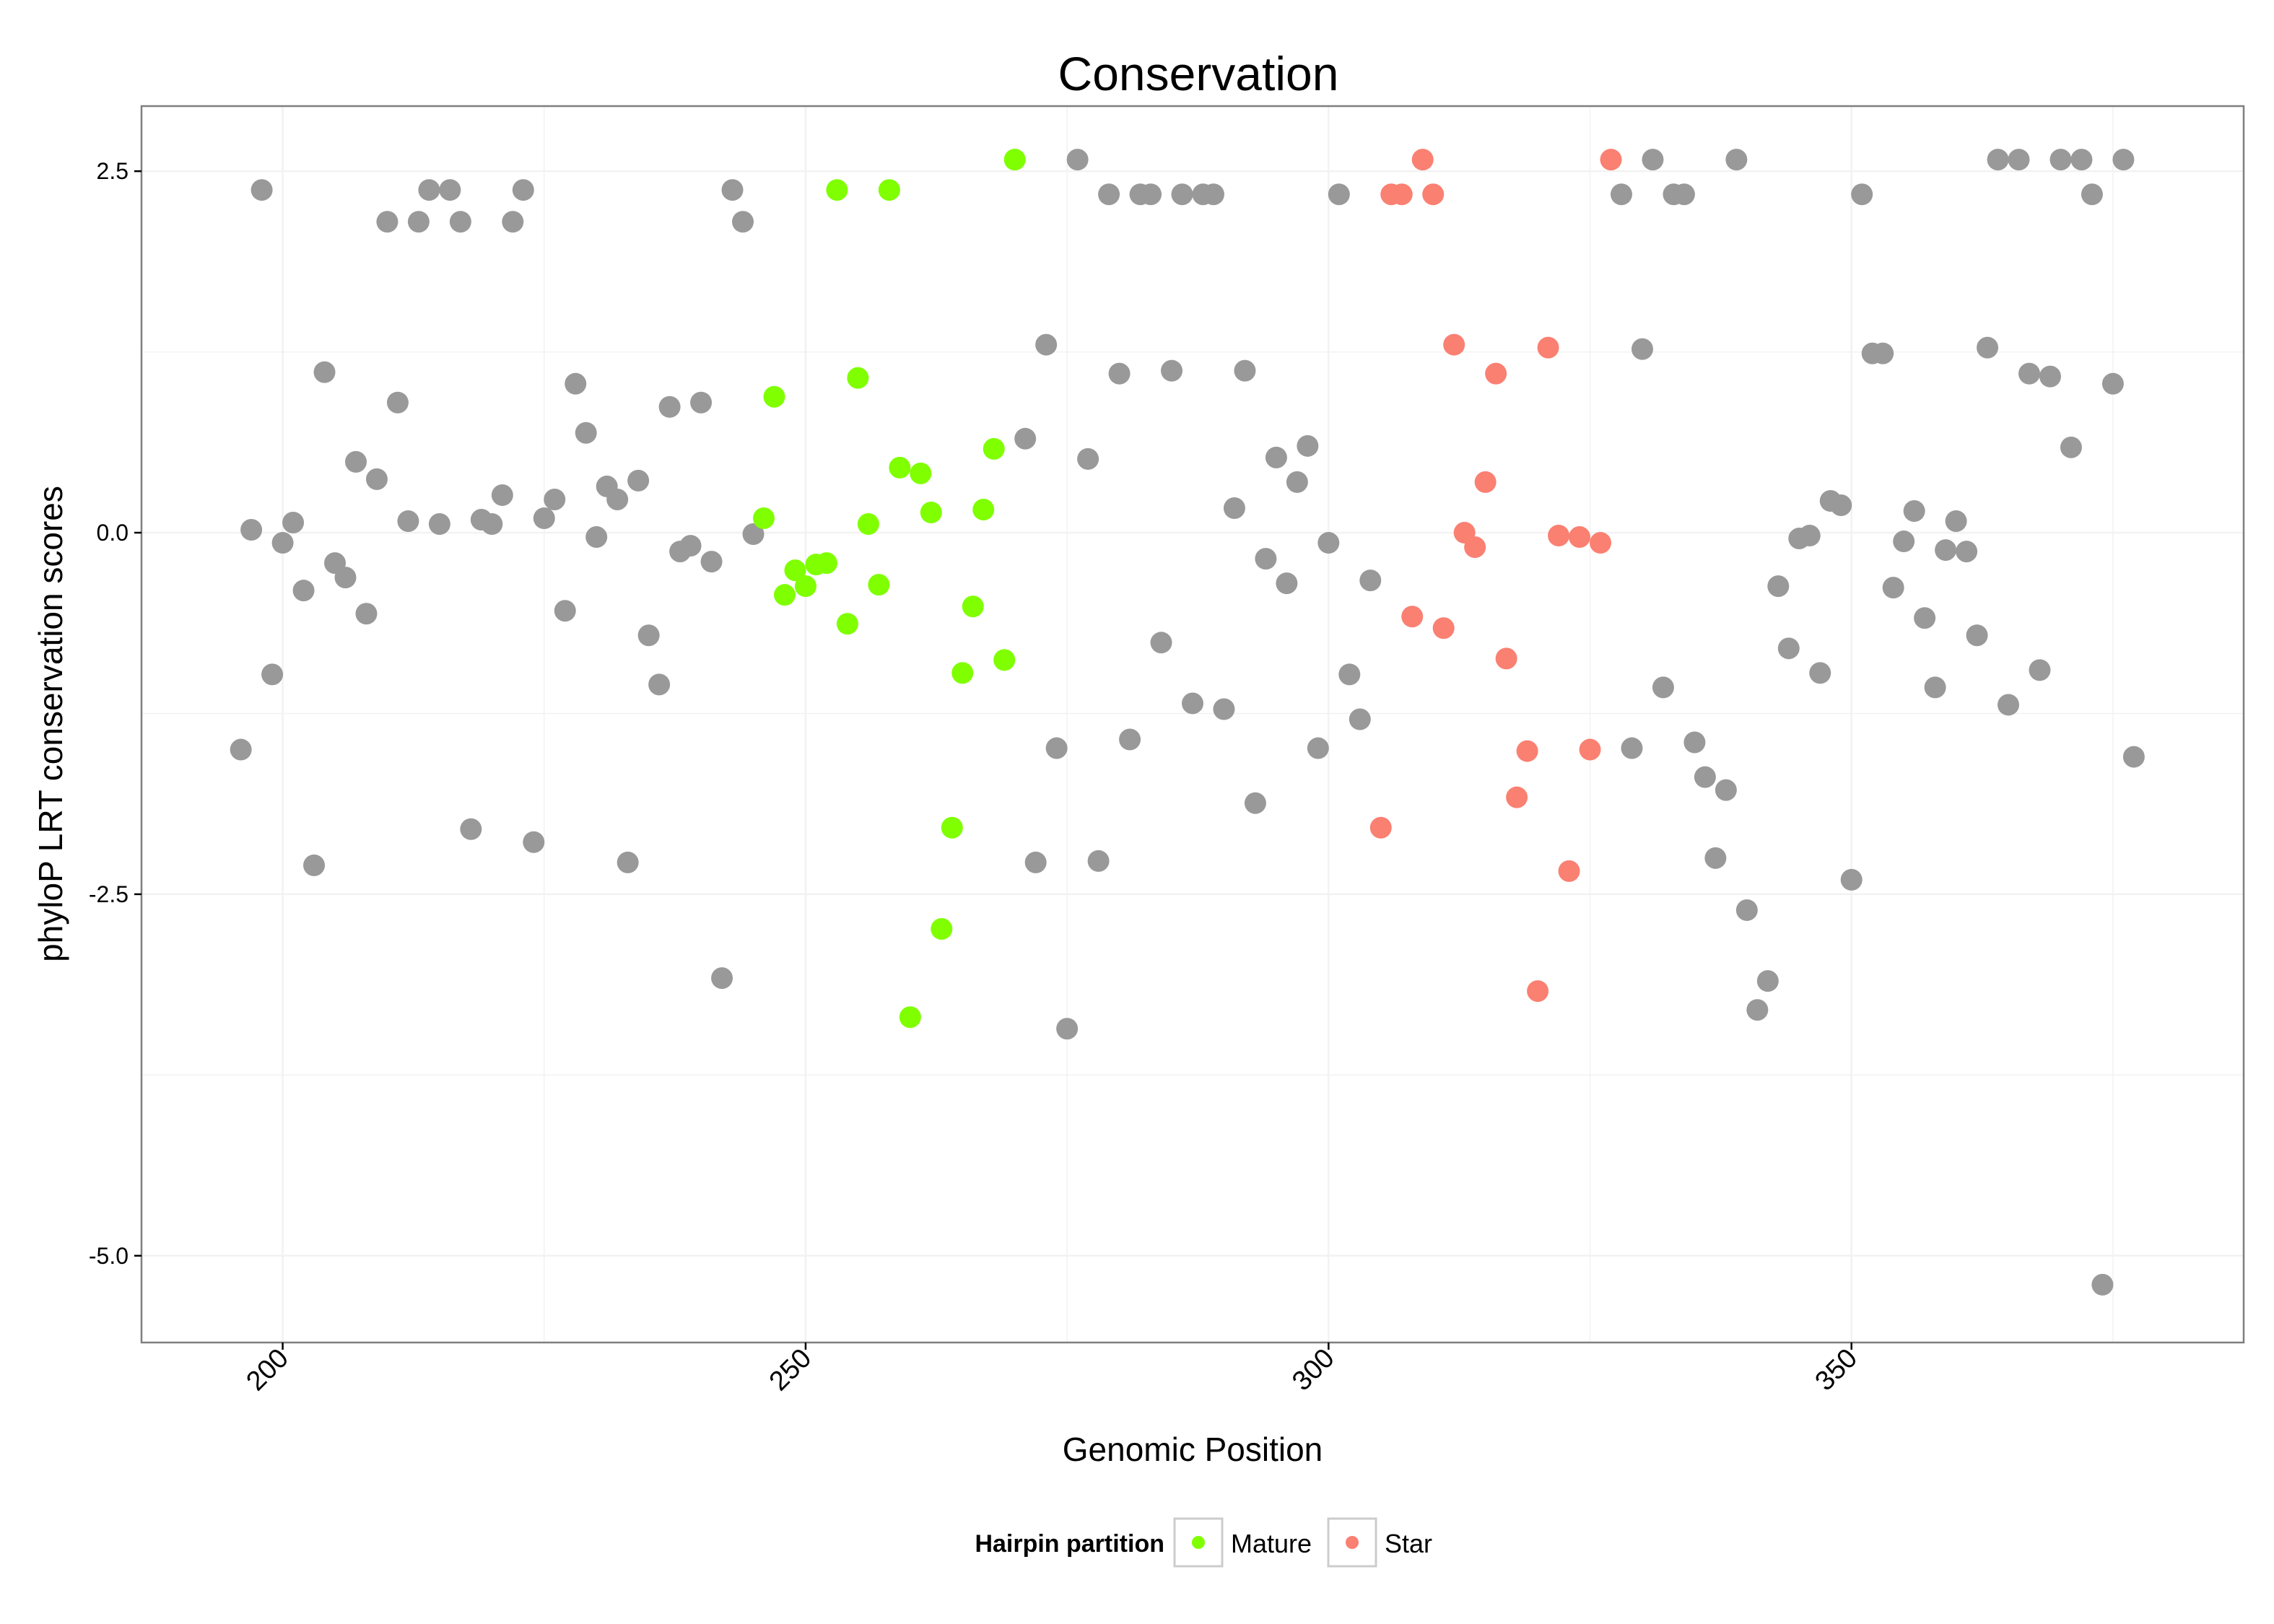  Describe the element at coordinates (1380, 1542) in the screenshot. I see `legend-item-star: Star` at that location.